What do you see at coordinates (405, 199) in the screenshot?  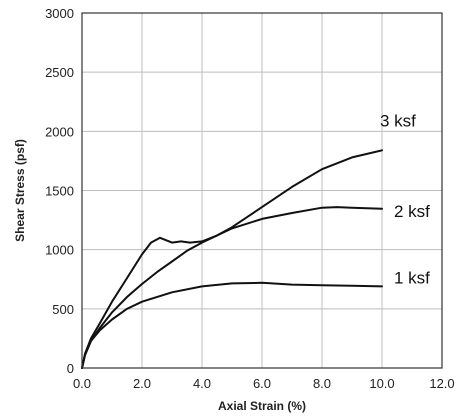 I see `series-labels: 3 ksf 2 ksf 1 ksf` at bounding box center [405, 199].